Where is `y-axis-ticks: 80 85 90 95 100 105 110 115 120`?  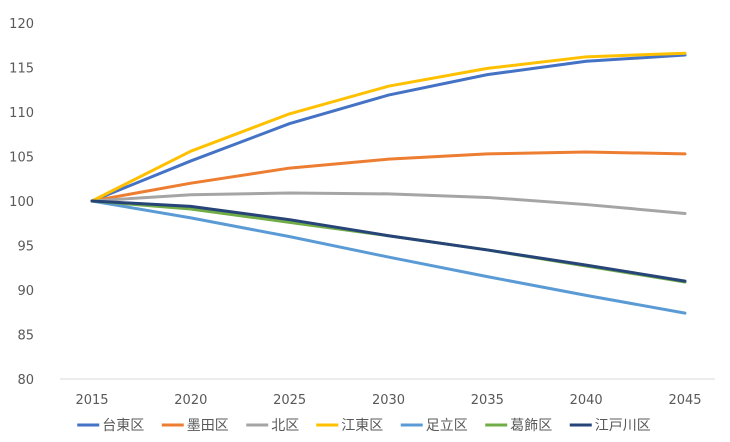 y-axis-ticks: 80 85 90 95 100 105 110 115 120 is located at coordinates (21, 202).